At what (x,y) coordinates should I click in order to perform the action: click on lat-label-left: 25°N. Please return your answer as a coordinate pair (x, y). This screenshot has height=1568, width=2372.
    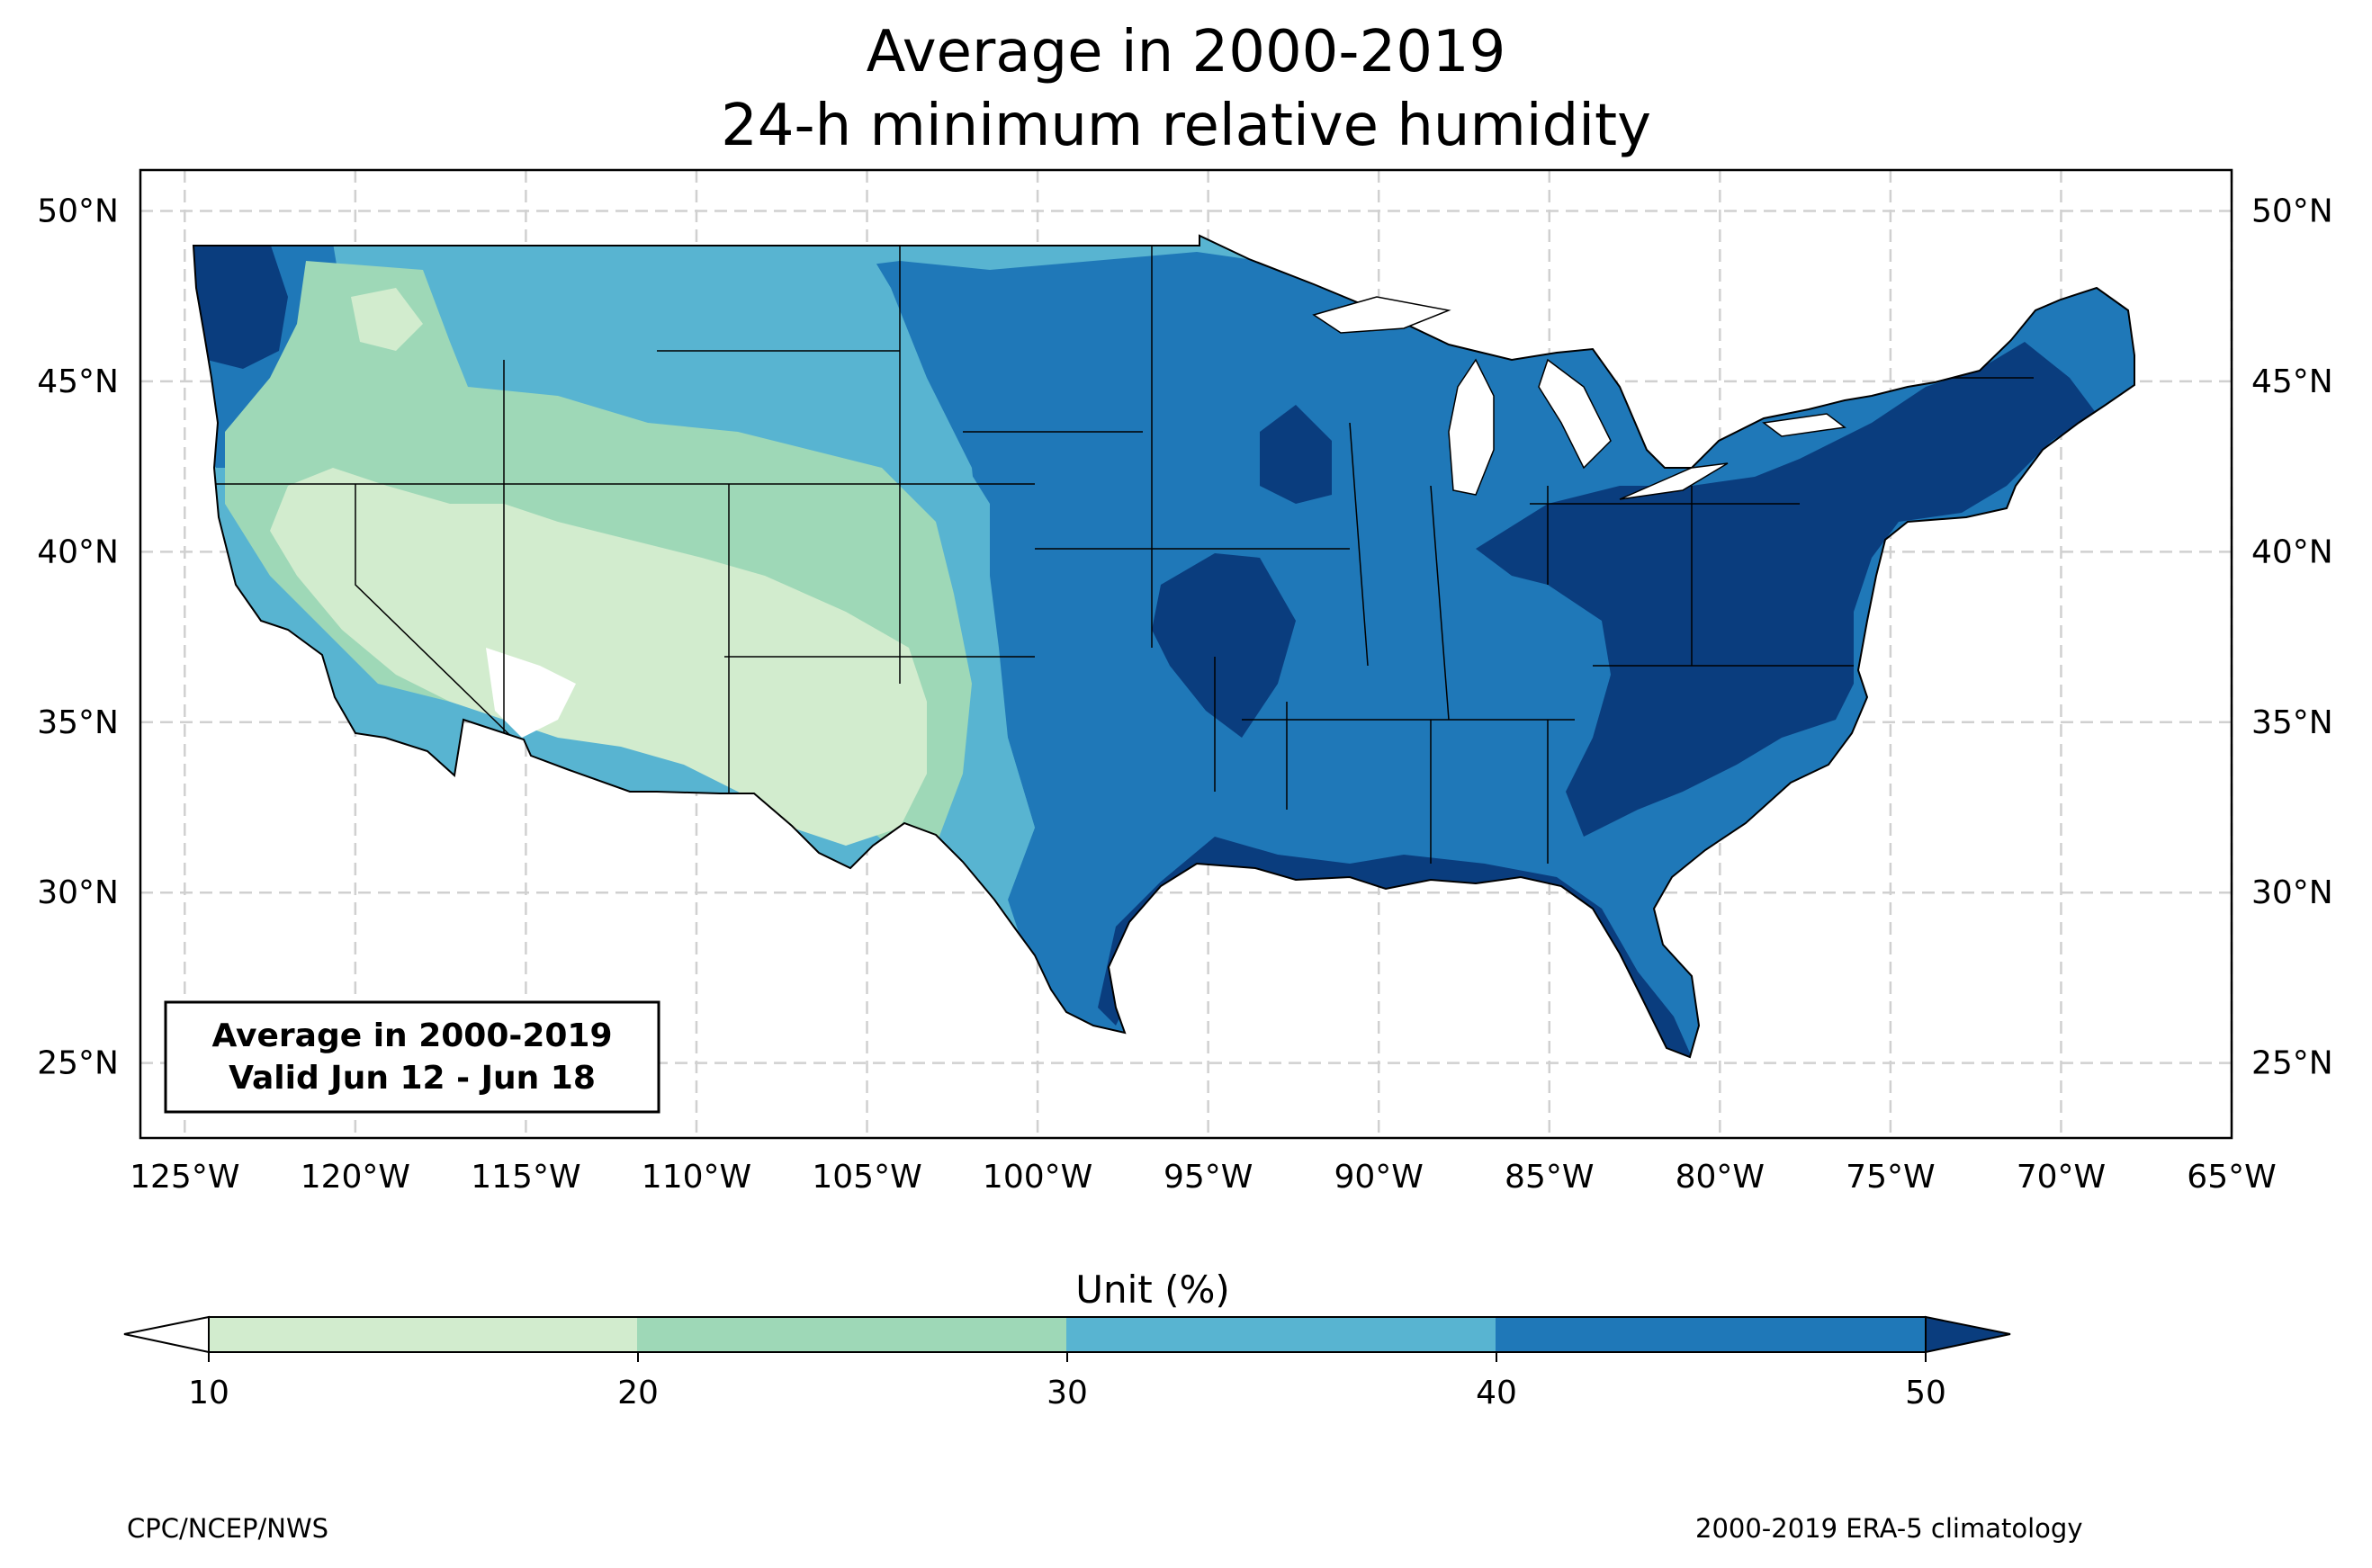
    Looking at the image, I should click on (78, 1063).